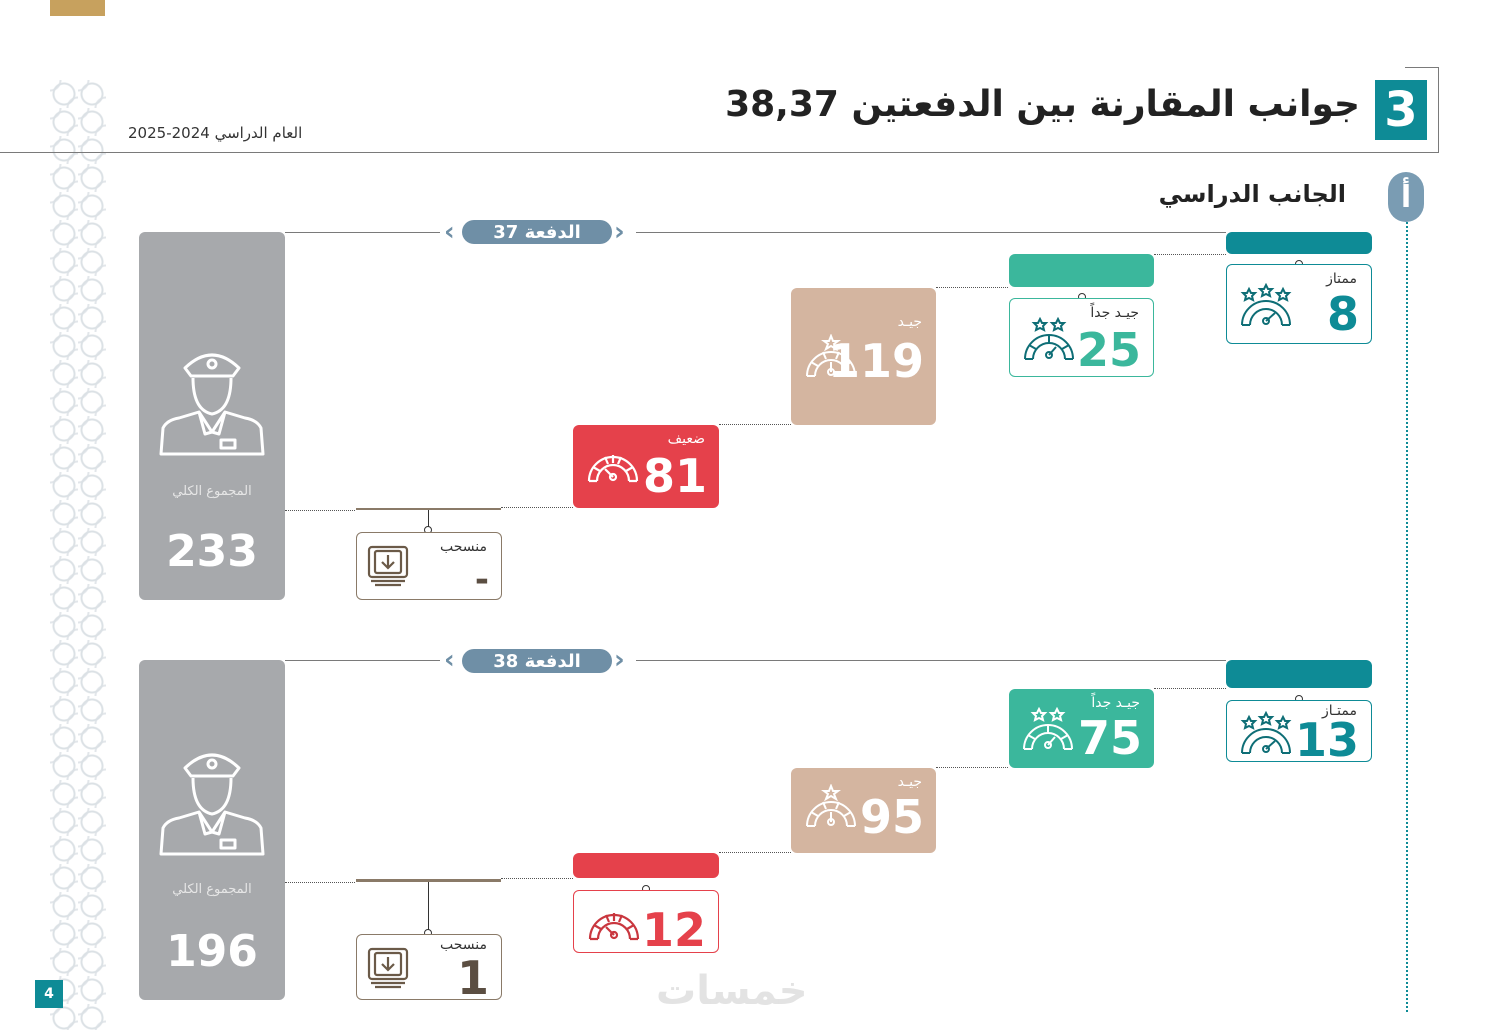 This screenshot has width=1498, height=1030. I want to click on good37-card: جيـد 119, so click(863, 356).